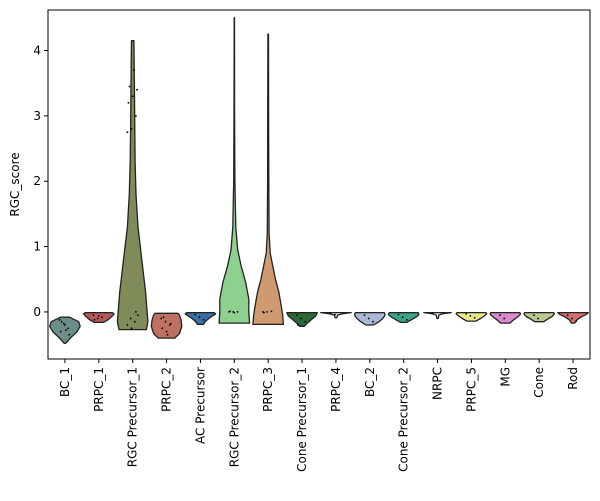  I want to click on x-tick-label: AC Precursor, so click(200, 405).